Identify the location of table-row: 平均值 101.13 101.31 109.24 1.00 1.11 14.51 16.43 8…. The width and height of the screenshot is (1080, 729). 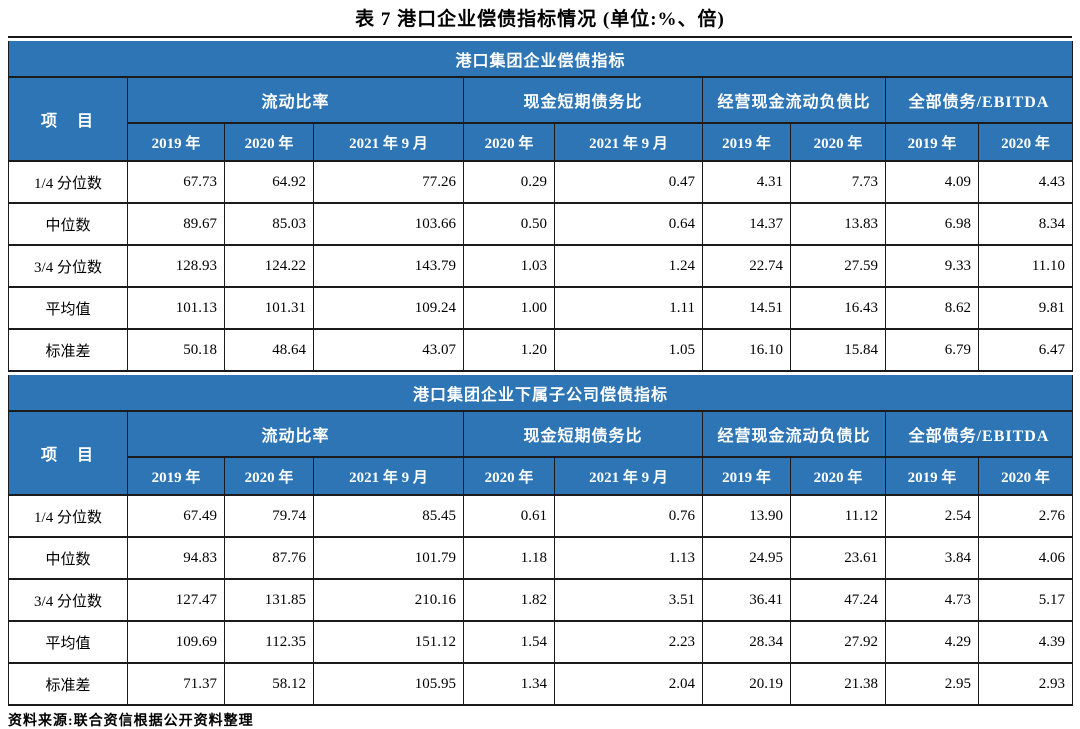
(541, 308).